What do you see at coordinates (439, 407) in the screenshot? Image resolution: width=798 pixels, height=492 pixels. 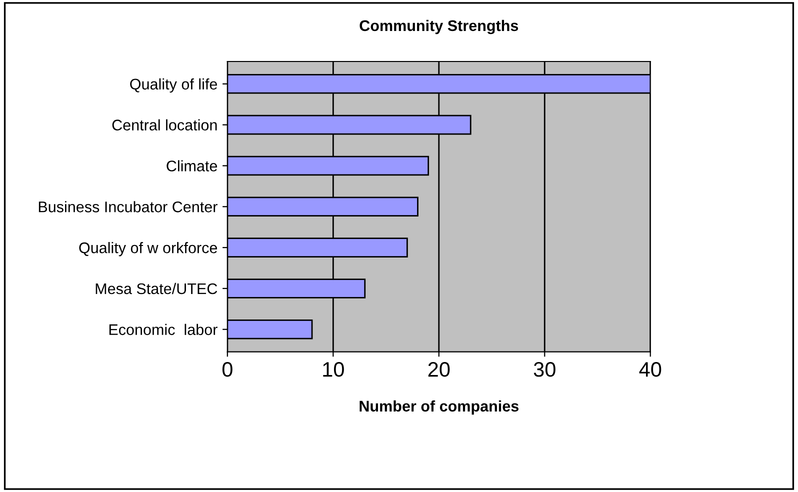 I see `x-axis-title: Number of companies` at bounding box center [439, 407].